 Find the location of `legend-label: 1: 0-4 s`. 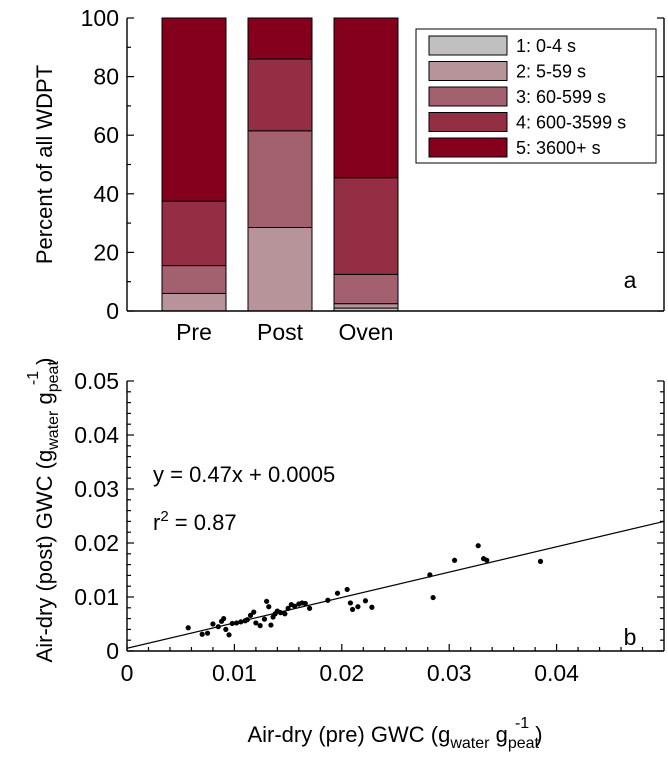

legend-label: 1: 0-4 s is located at coordinates (546, 46).